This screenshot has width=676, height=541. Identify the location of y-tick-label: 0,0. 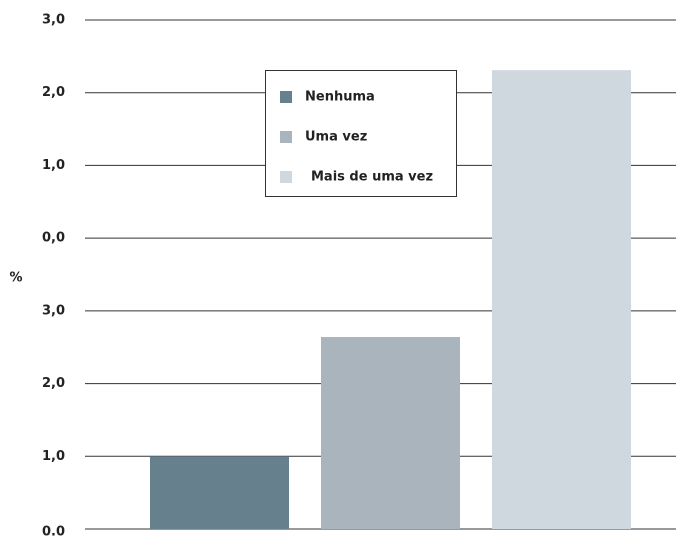
(53, 238).